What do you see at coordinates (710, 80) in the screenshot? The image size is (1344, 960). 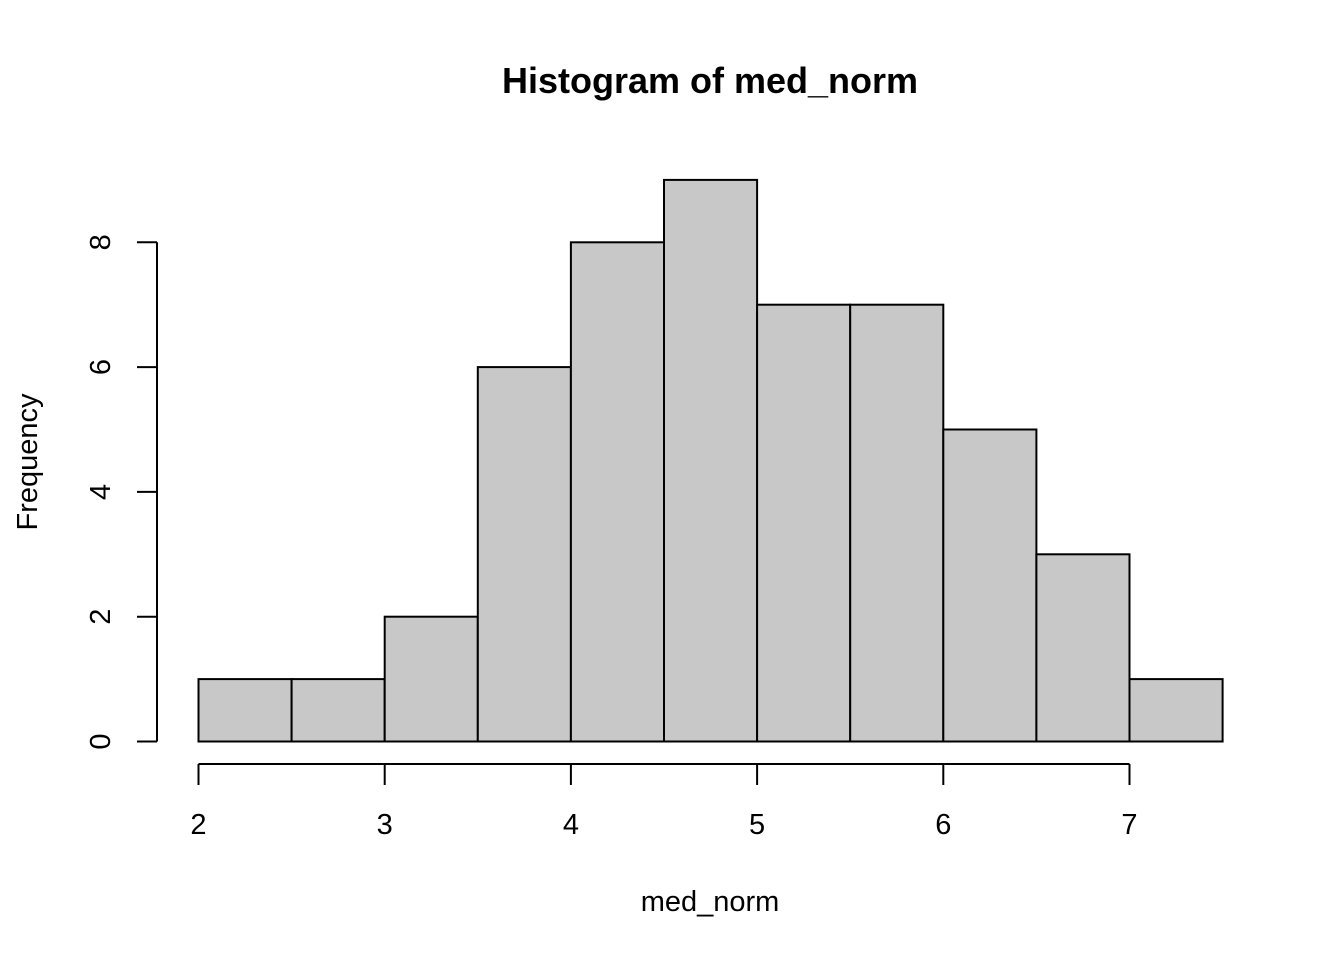 I see `chart-title: Histogram of med_norm` at bounding box center [710, 80].